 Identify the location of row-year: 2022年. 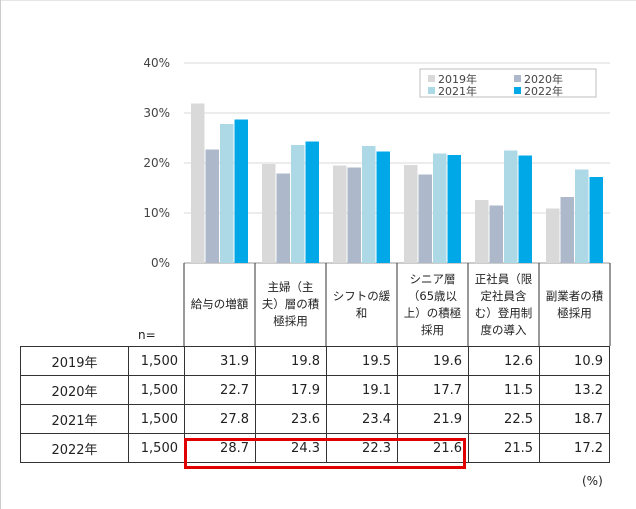
(74, 448).